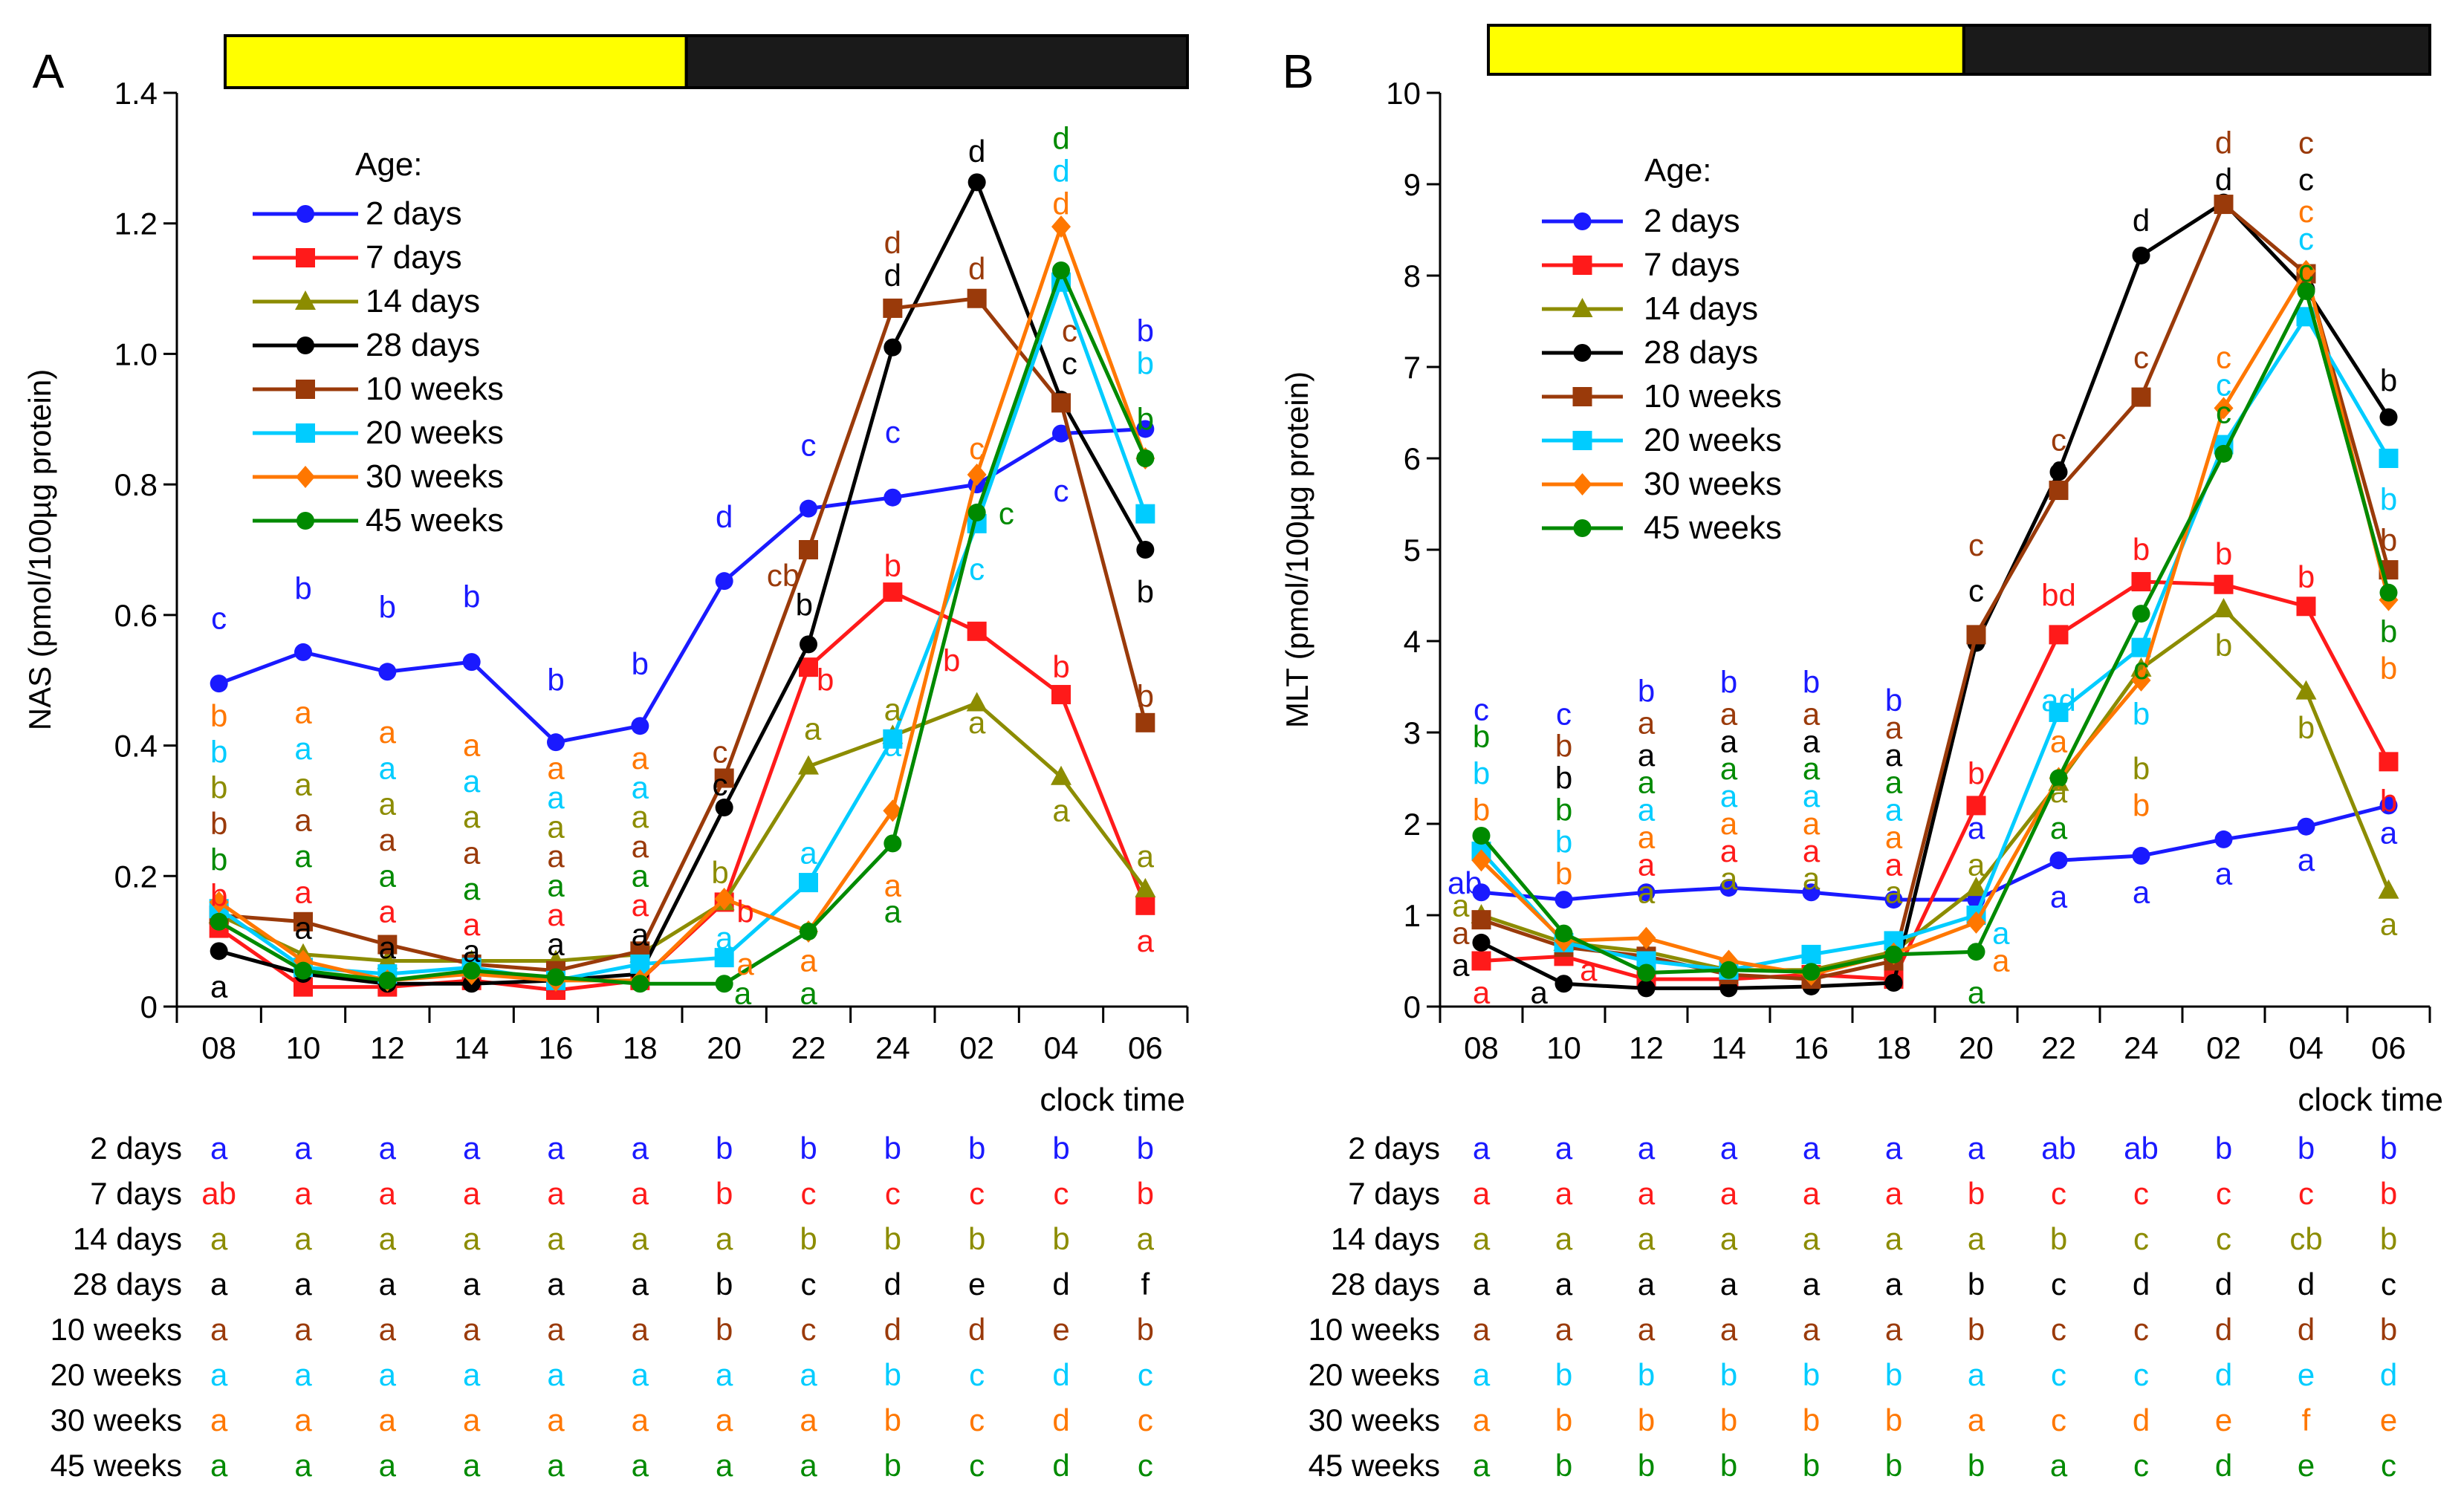 The width and height of the screenshot is (2464, 1508). I want to click on panel-b-significance-letter: d, so click(2223, 143).